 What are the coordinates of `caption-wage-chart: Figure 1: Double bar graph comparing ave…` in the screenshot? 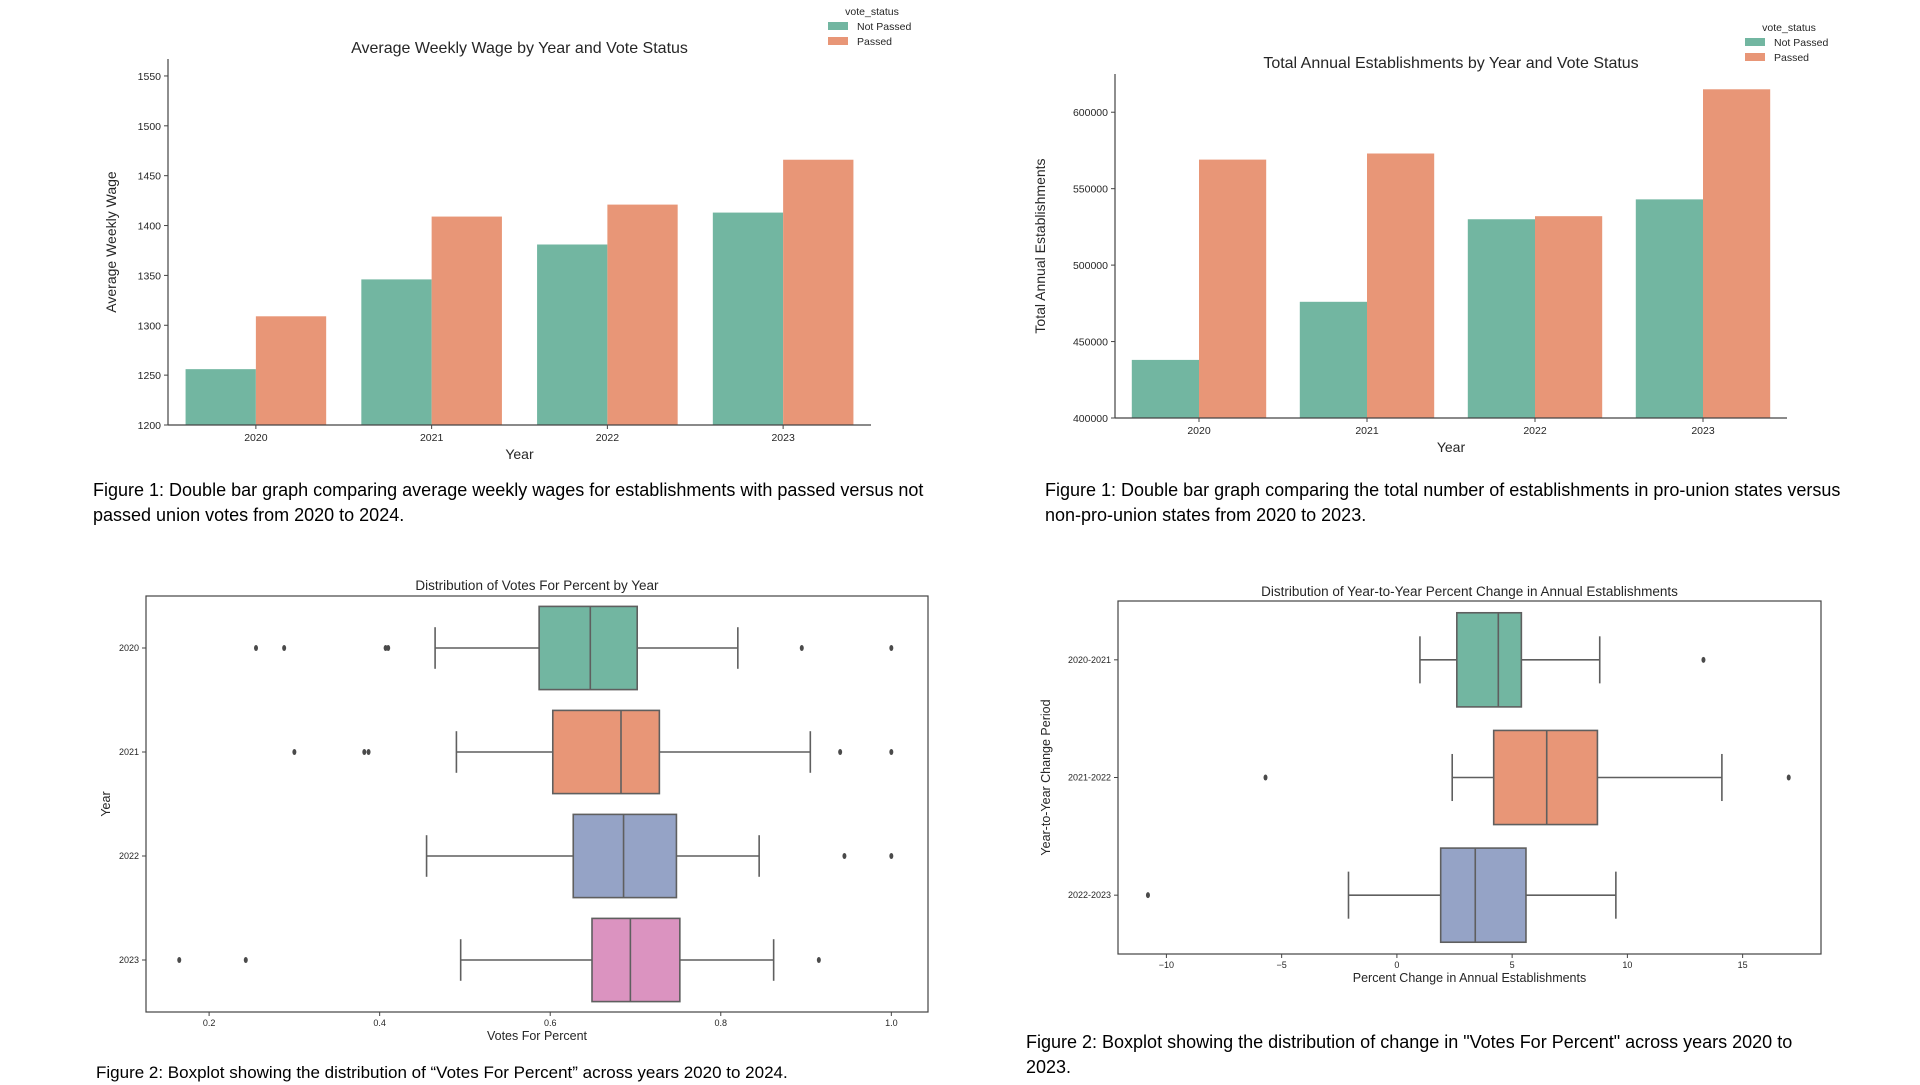 It's located at (508, 502).